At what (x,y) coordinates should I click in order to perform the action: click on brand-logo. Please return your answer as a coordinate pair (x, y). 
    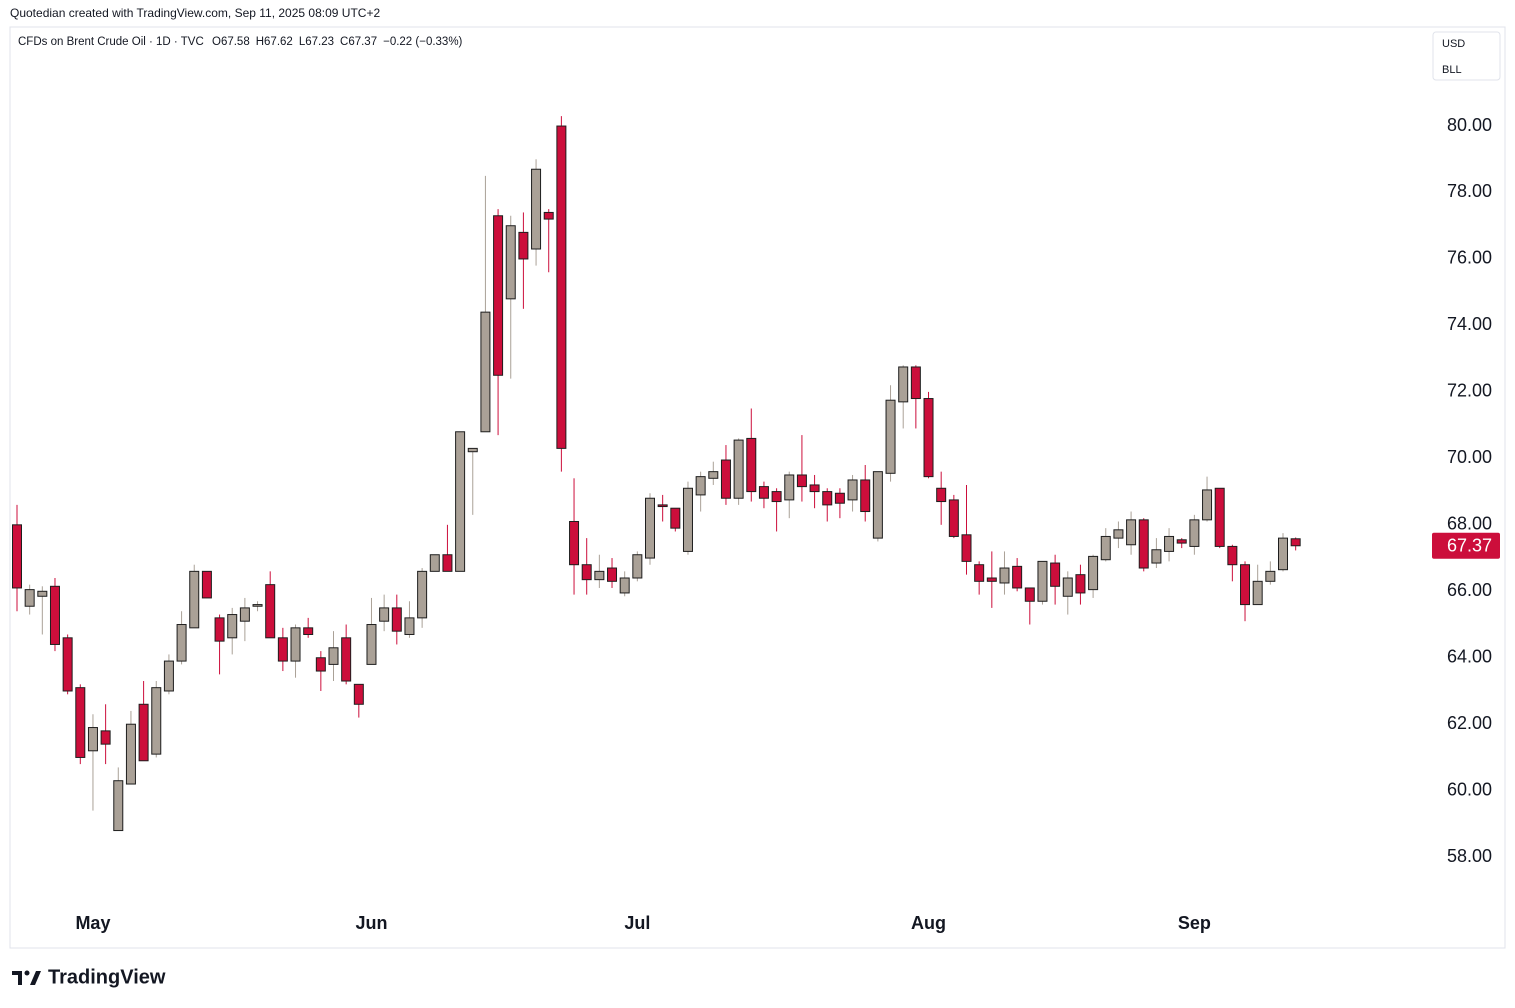
    Looking at the image, I should click on (26, 977).